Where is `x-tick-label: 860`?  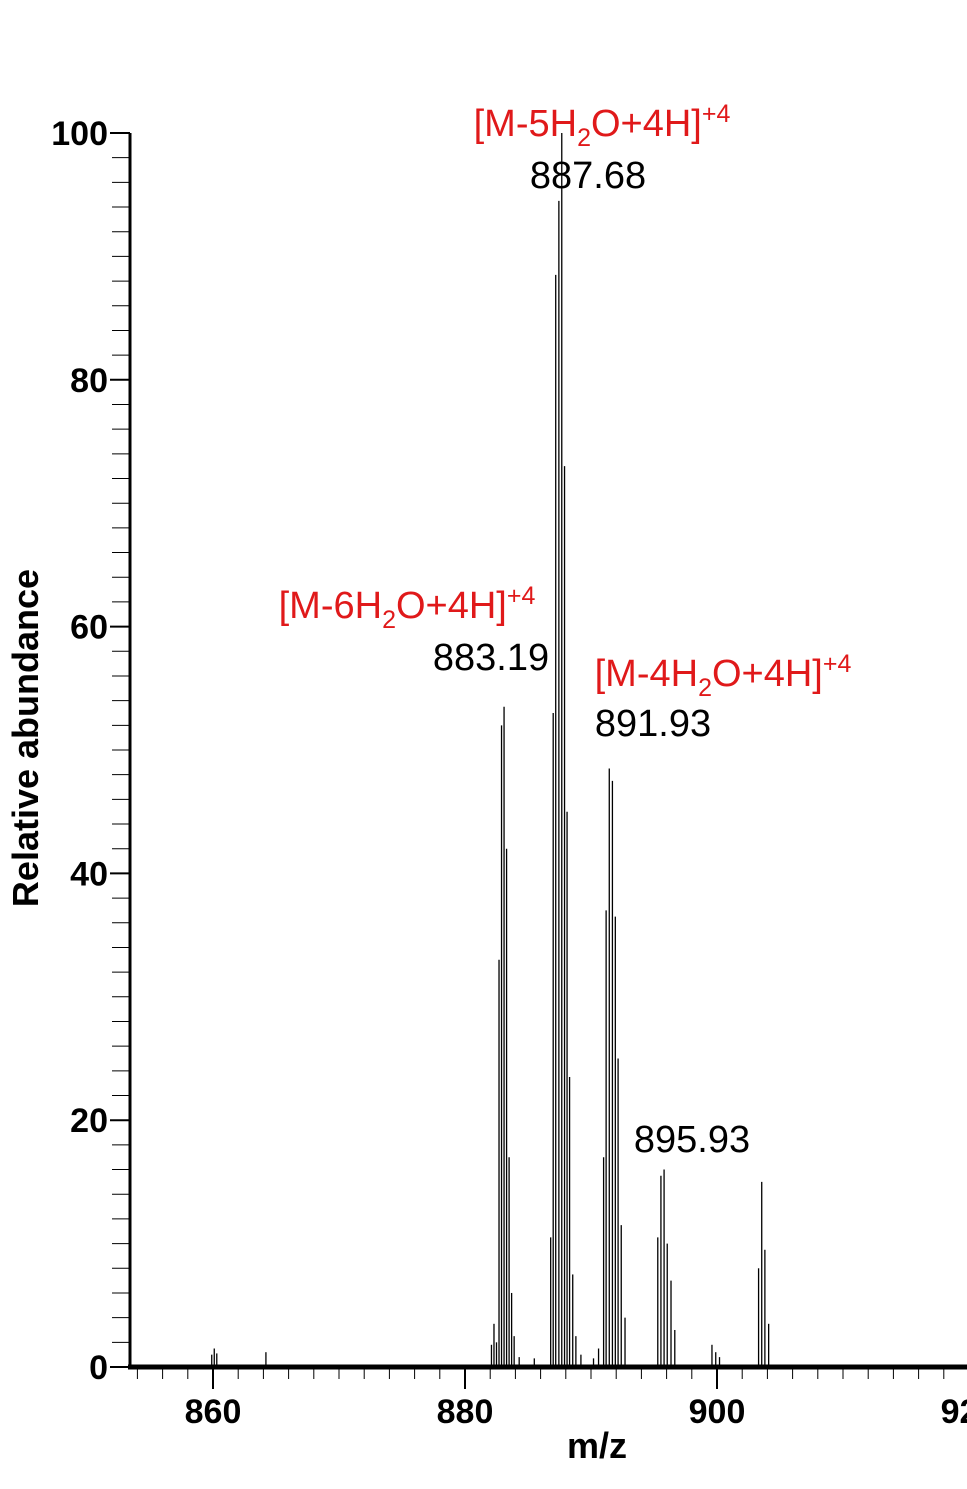 x-tick-label: 860 is located at coordinates (213, 1412).